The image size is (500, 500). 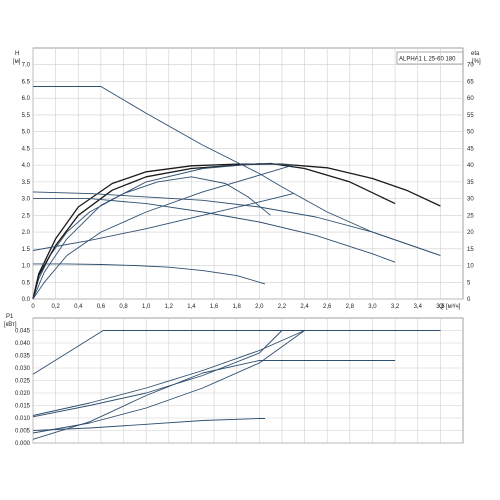 I want to click on x-tick-label: 2,2, so click(x=282, y=307).